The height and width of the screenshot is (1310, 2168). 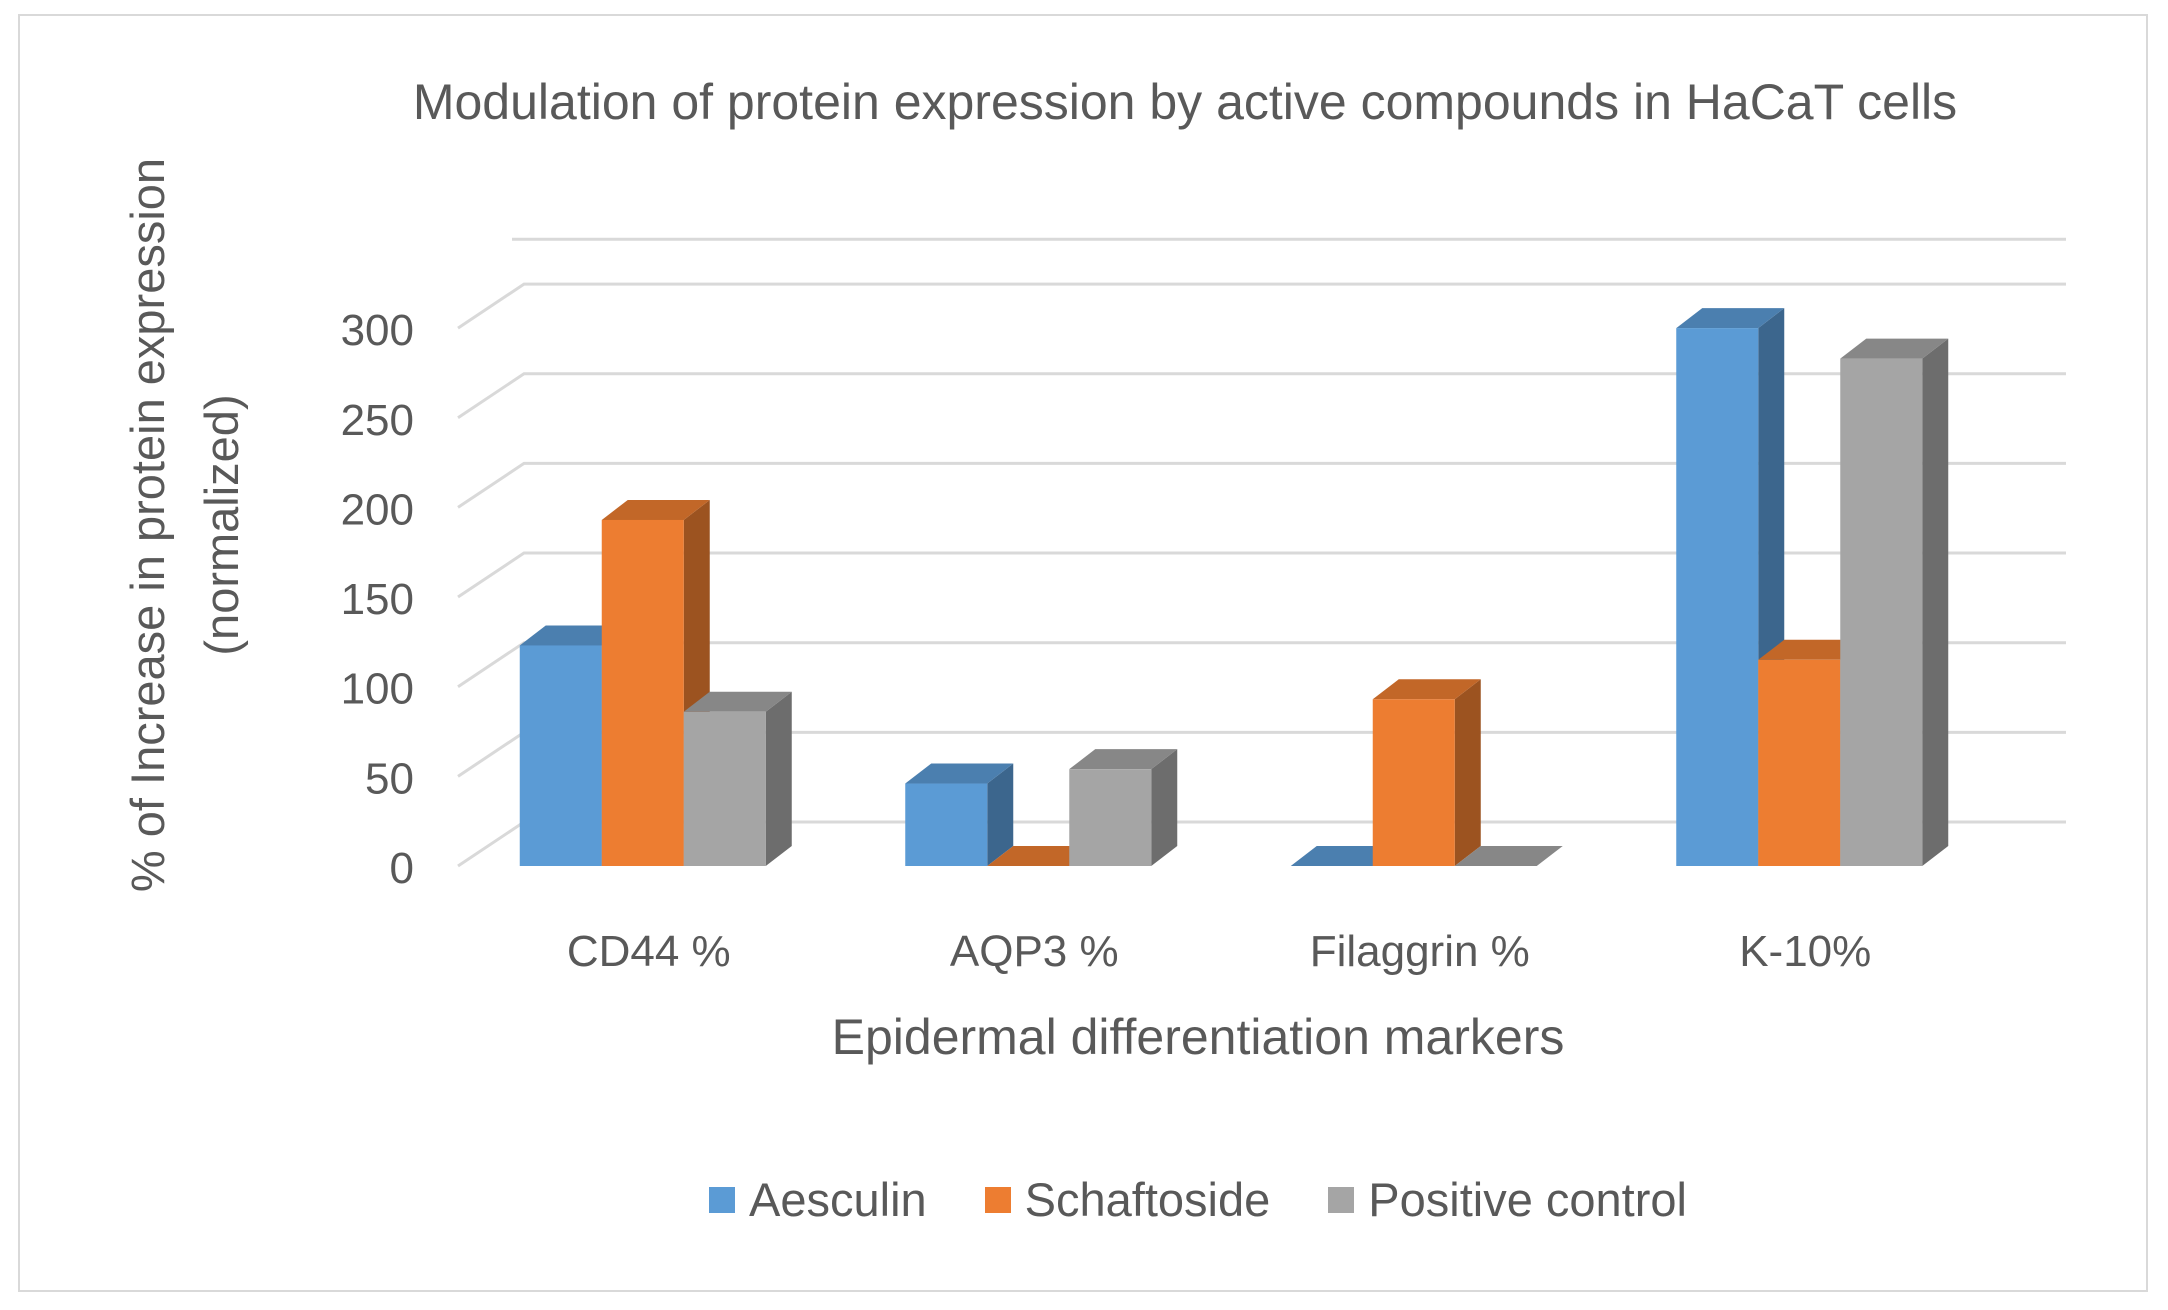 What do you see at coordinates (402, 868) in the screenshot?
I see `y-tick-label: 0` at bounding box center [402, 868].